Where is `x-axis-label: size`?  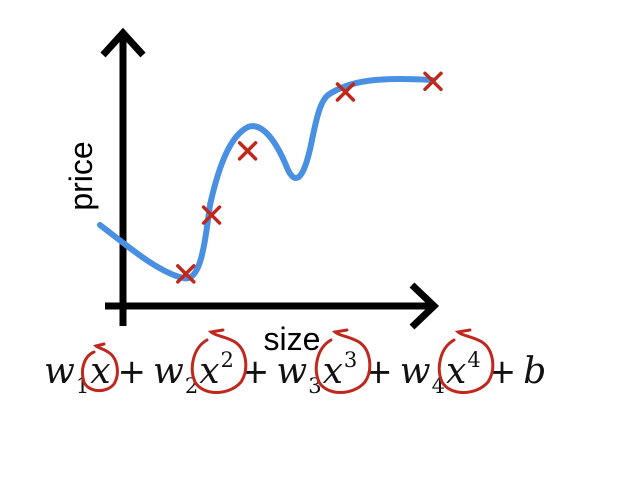
x-axis-label: size is located at coordinates (292, 339).